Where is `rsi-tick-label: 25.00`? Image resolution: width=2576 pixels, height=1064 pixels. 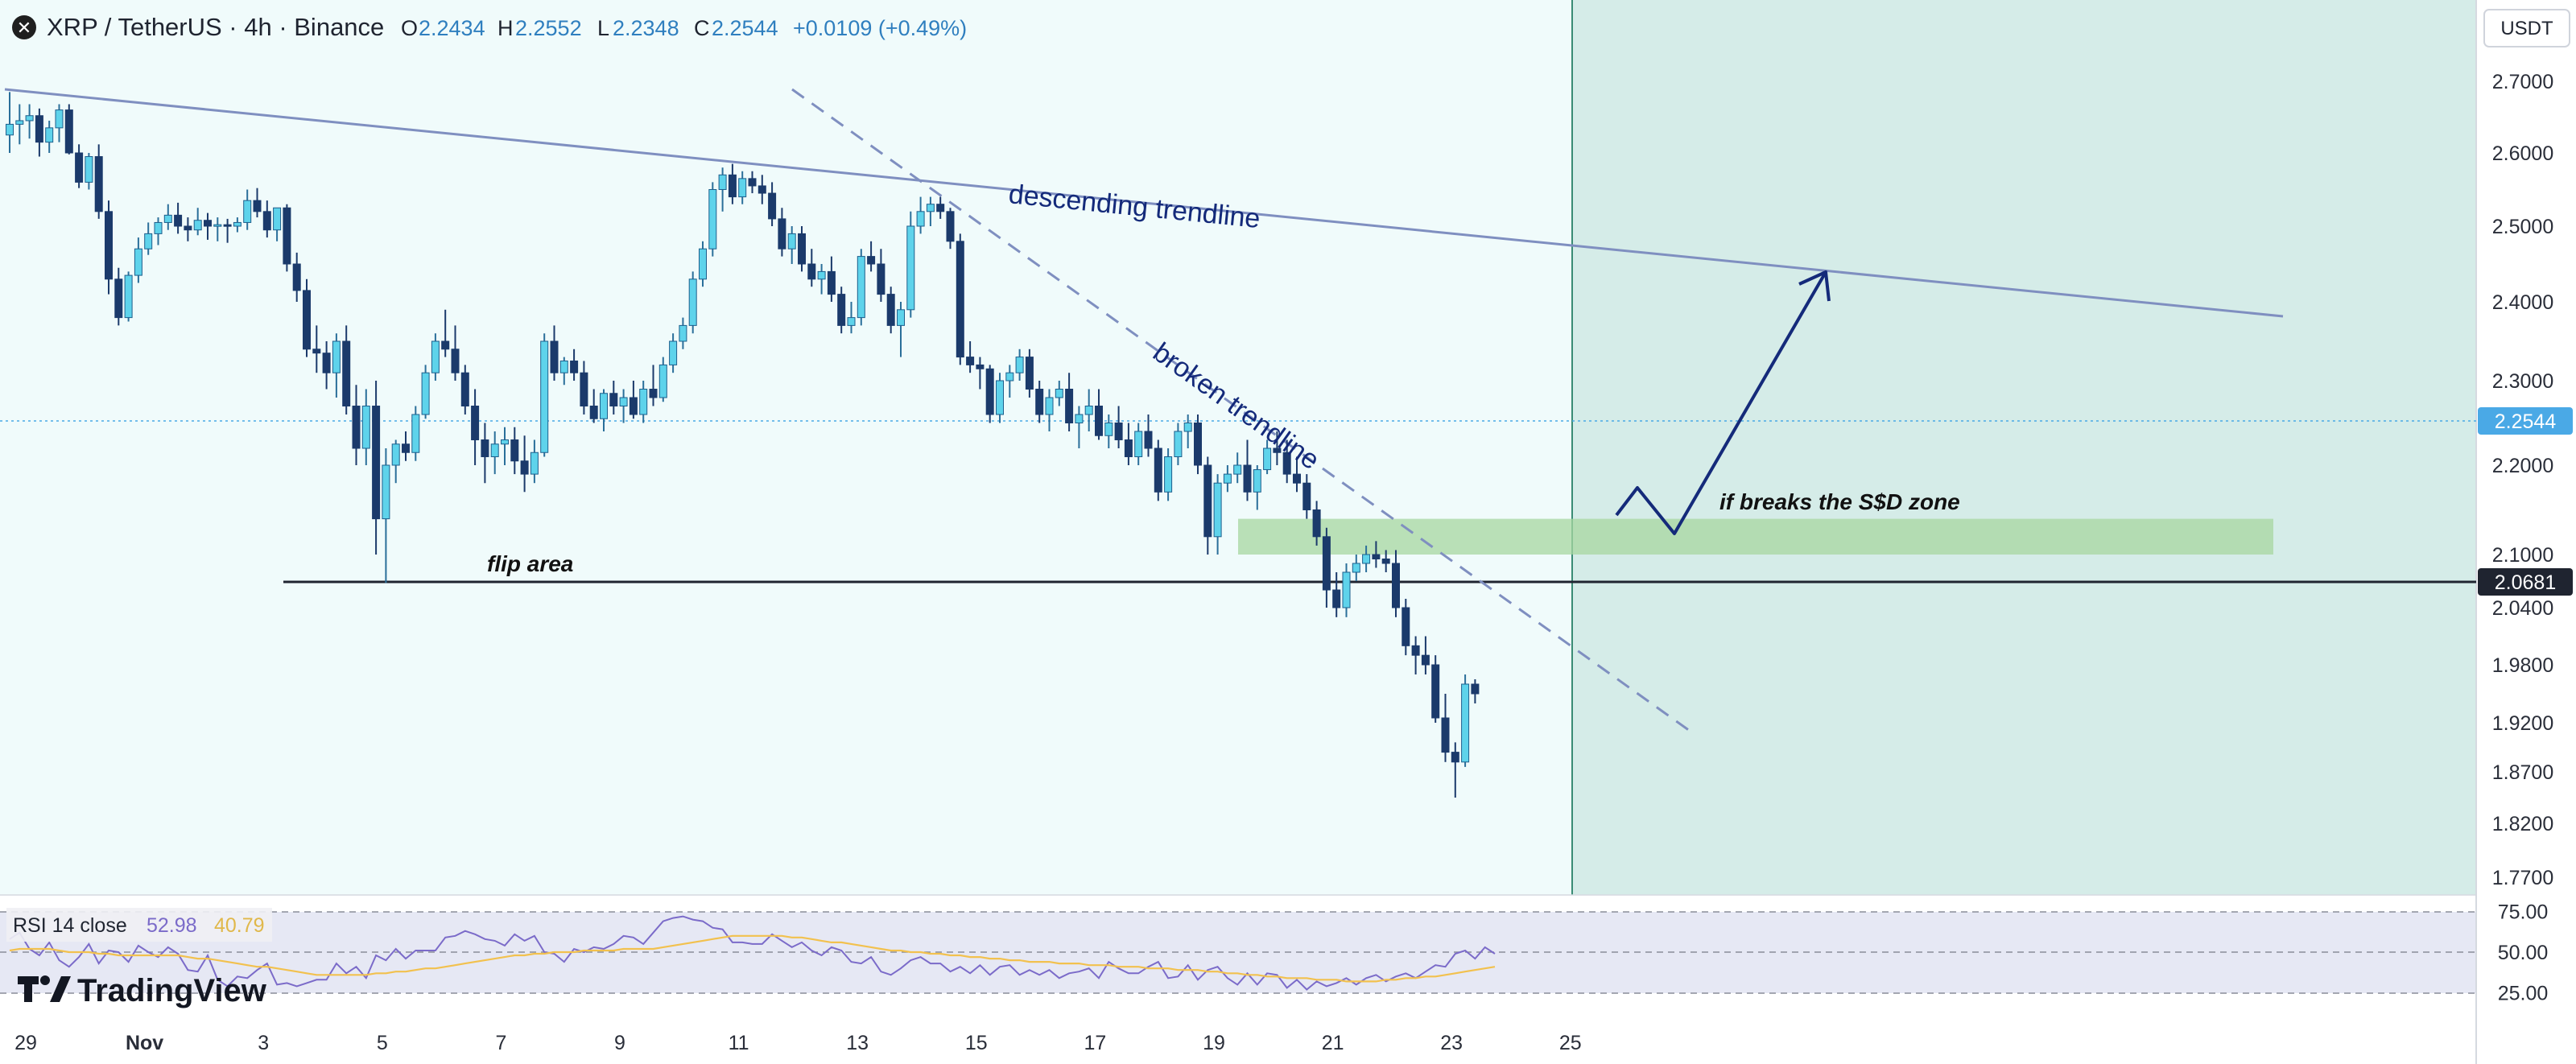
rsi-tick-label: 25.00 is located at coordinates (2523, 994).